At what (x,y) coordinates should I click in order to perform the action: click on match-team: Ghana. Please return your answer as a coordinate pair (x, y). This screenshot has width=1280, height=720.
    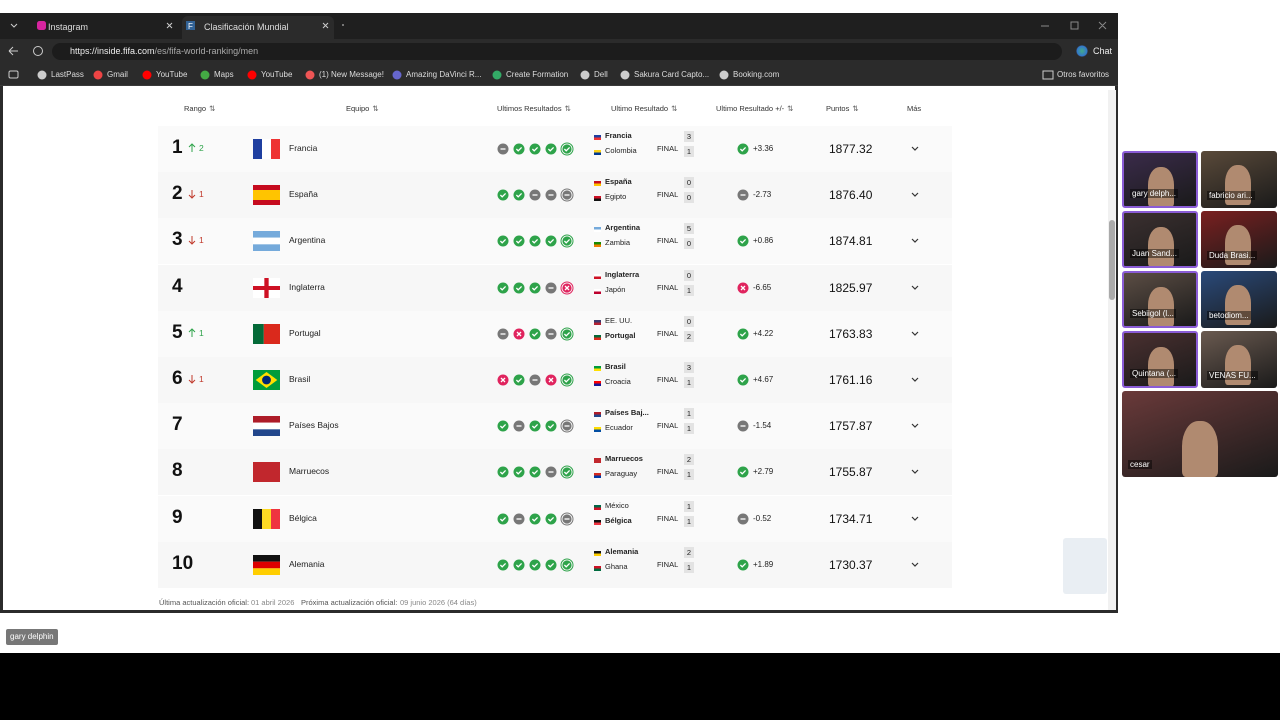
    Looking at the image, I should click on (616, 566).